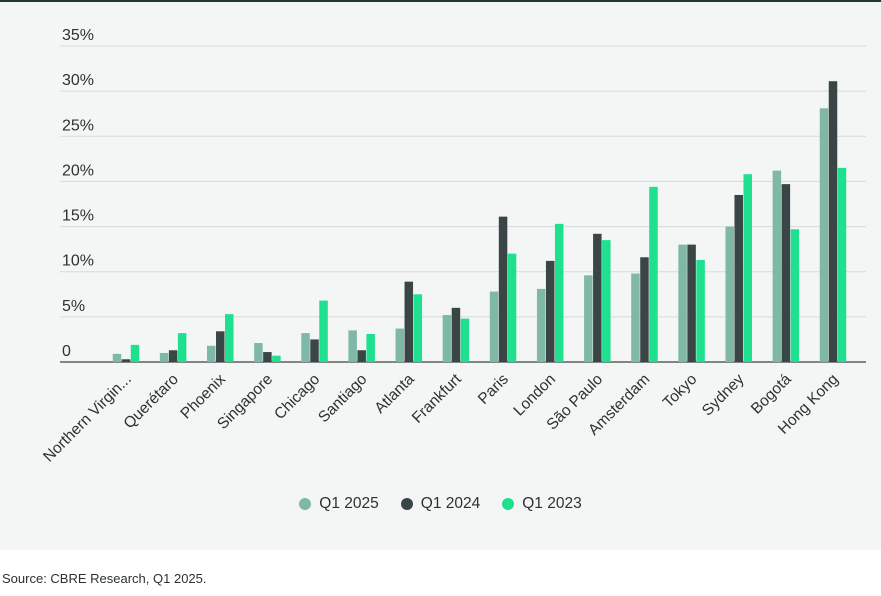 This screenshot has height=596, width=881. I want to click on y-tick-label: 35%, so click(78, 35).